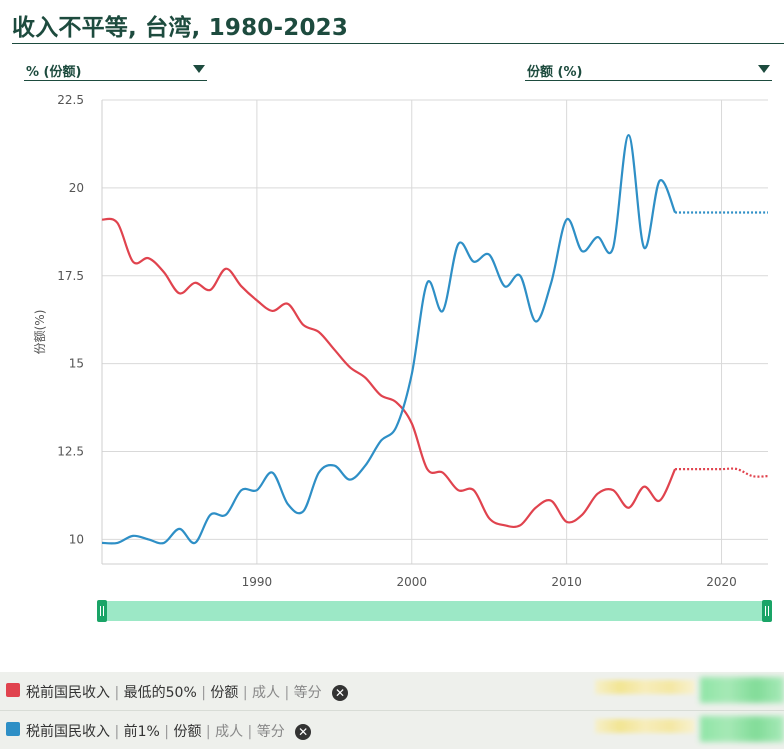  What do you see at coordinates (648, 70) in the screenshot?
I see `indicator-dropdown: 份额 (%)` at bounding box center [648, 70].